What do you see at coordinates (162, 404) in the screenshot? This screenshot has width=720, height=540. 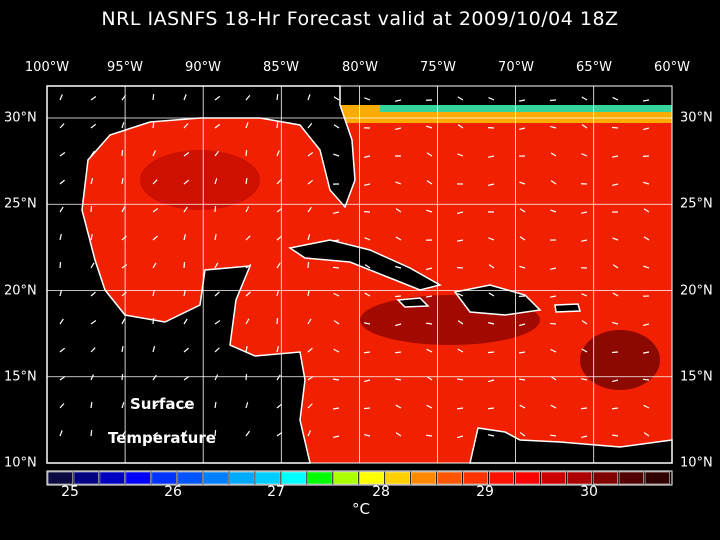 I see `map-label-surface: Surface` at bounding box center [162, 404].